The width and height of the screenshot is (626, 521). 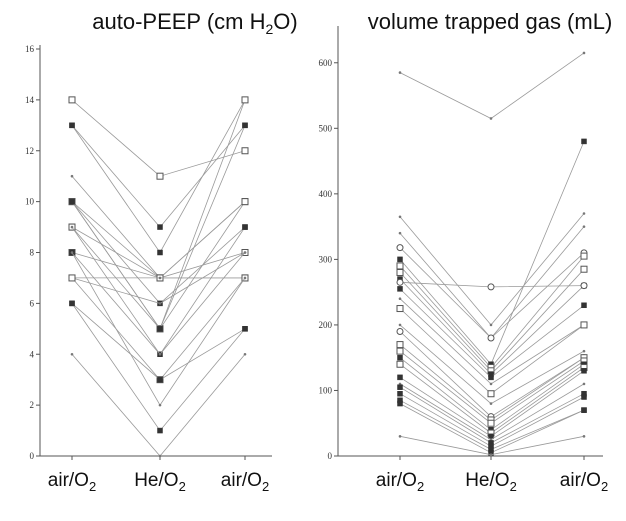 What do you see at coordinates (285, 21) in the screenshot?
I see `title-tail: O)` at bounding box center [285, 21].